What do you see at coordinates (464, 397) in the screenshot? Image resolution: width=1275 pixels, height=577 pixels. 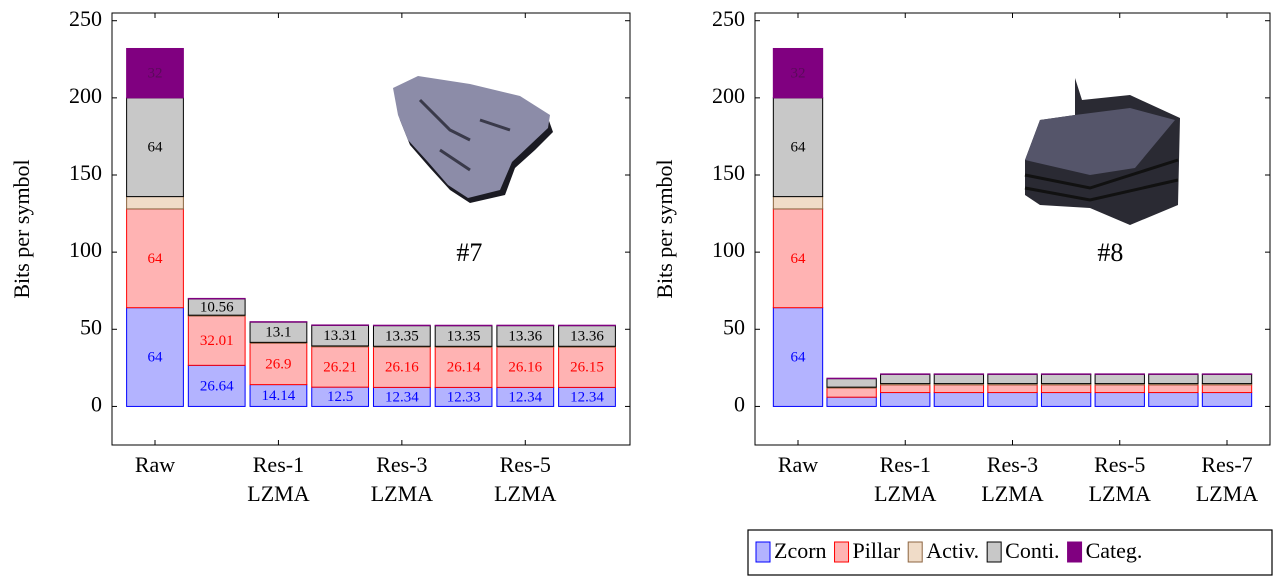 I see `data-label: 12.33` at bounding box center [464, 397].